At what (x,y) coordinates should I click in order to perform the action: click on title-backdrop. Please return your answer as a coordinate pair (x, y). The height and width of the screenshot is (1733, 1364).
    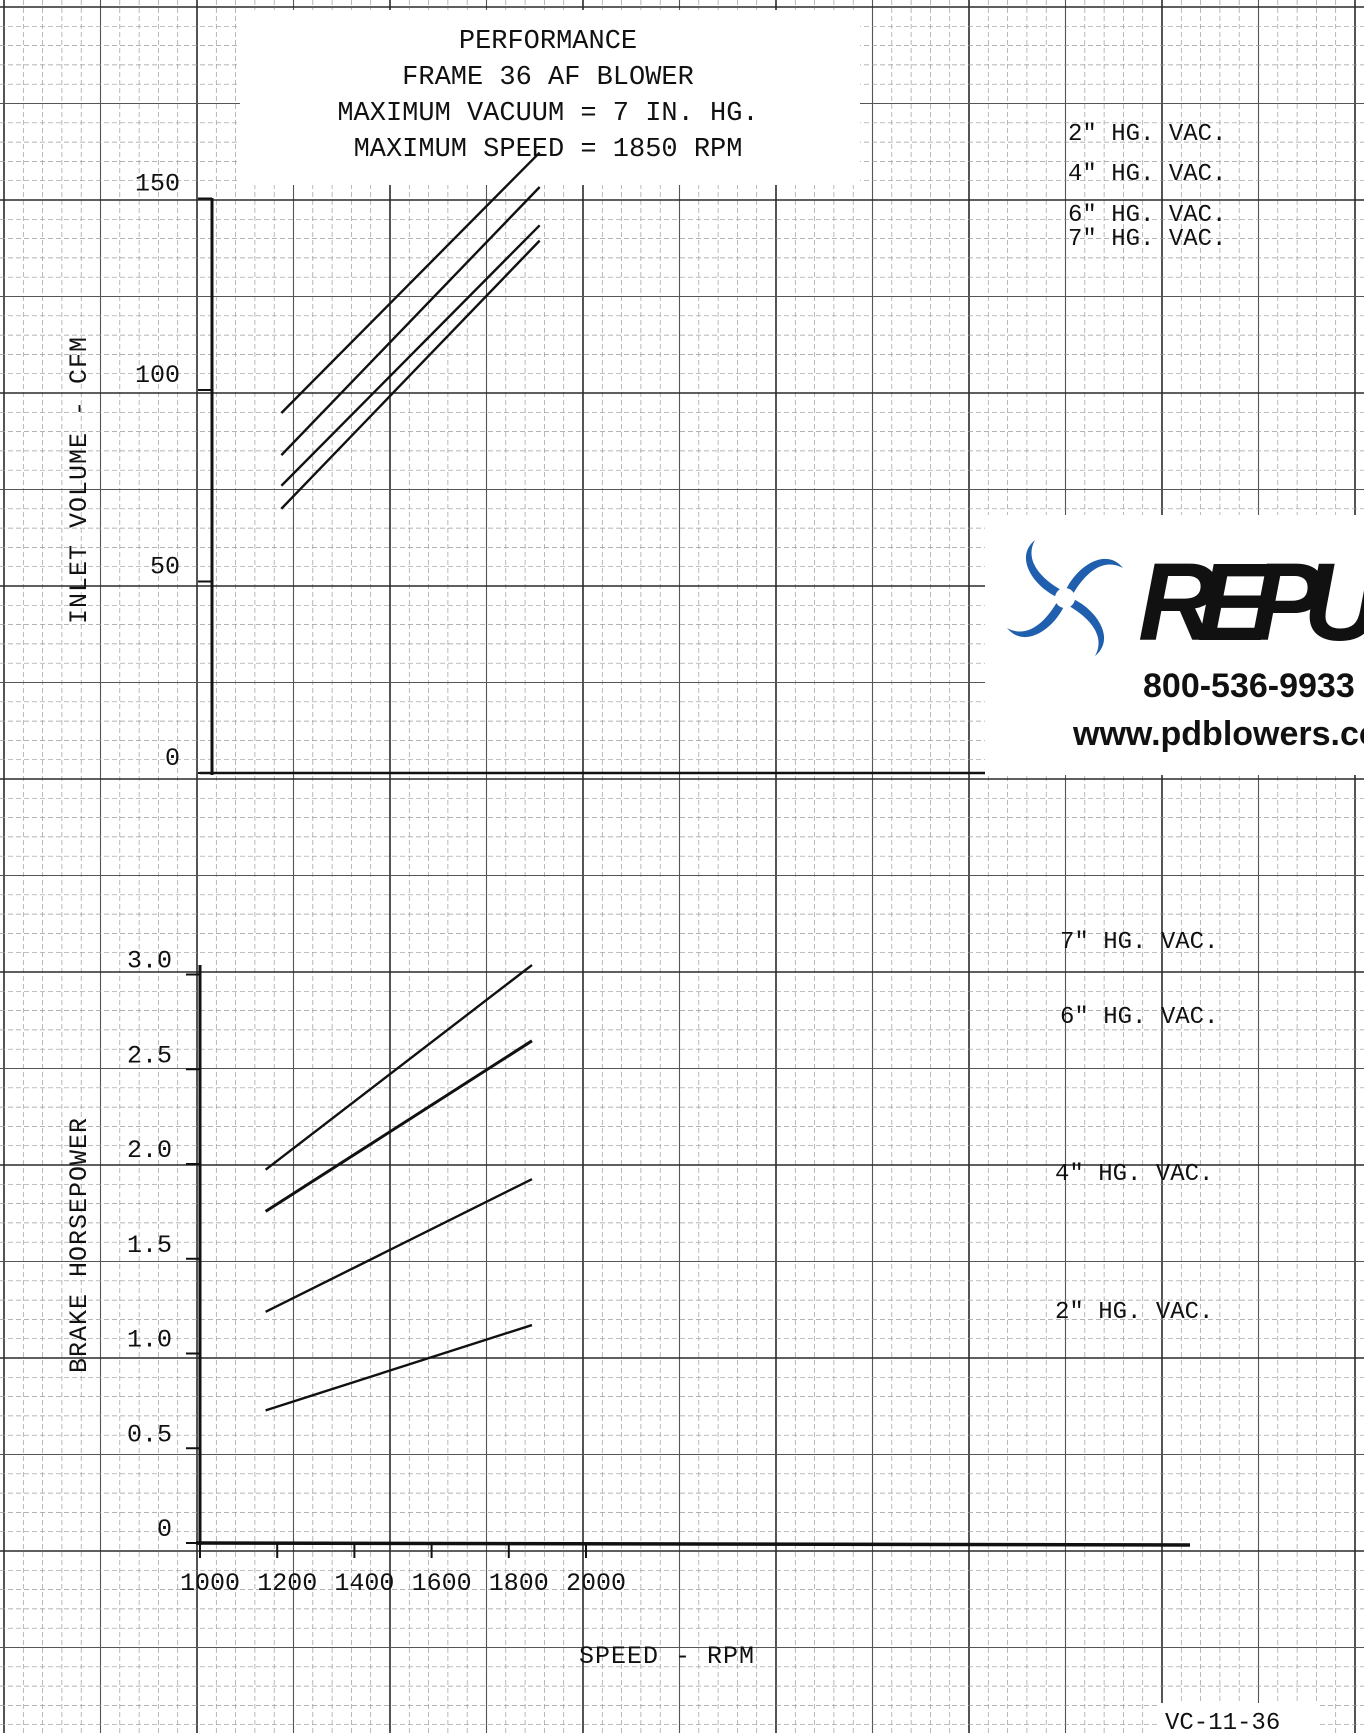
    Looking at the image, I should click on (550, 97).